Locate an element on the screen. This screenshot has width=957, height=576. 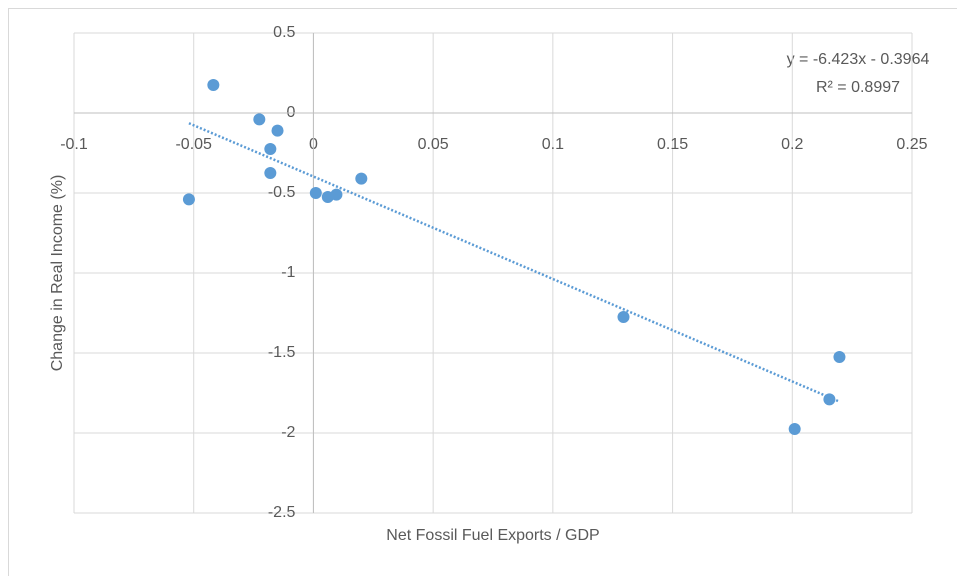
x-tick-label: 0.15 is located at coordinates (672, 144).